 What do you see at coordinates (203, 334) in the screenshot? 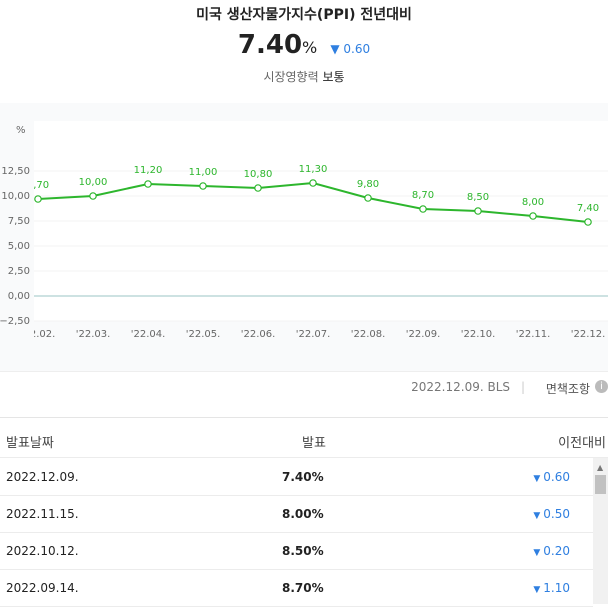
I see `x-tick-label: '22.05.` at bounding box center [203, 334].